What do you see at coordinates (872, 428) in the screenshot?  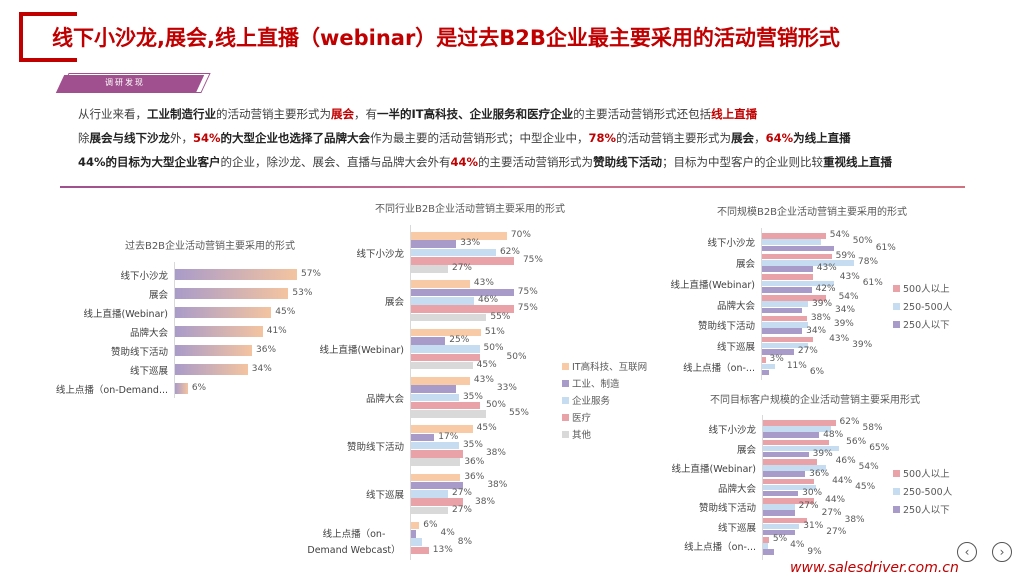 I see `target-data-label: 58%` at bounding box center [872, 428].